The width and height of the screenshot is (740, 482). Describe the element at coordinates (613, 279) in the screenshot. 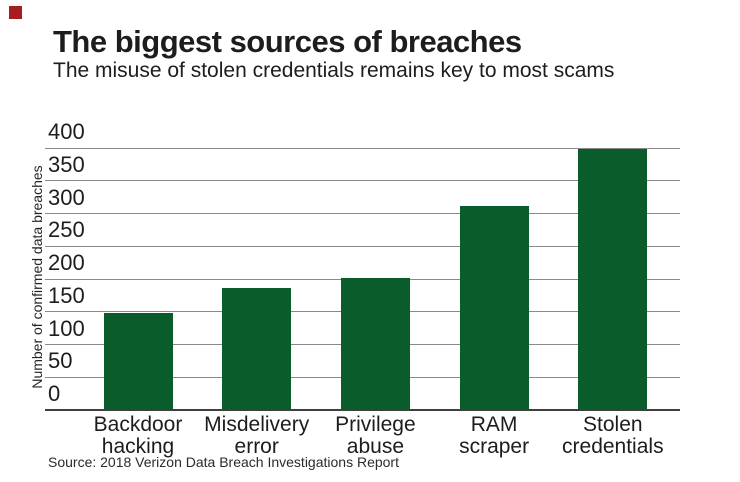

I see `bar-stolen-credentials` at that location.